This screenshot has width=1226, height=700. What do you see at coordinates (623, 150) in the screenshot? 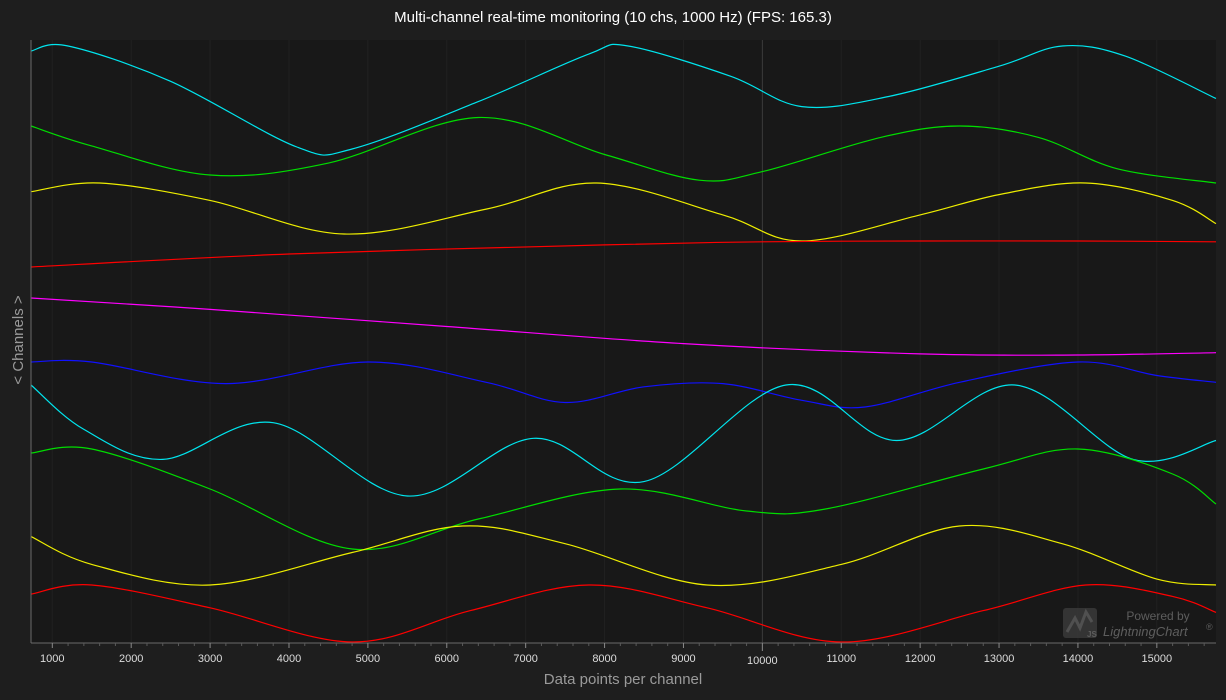
I see `channel-2-line` at bounding box center [623, 150].